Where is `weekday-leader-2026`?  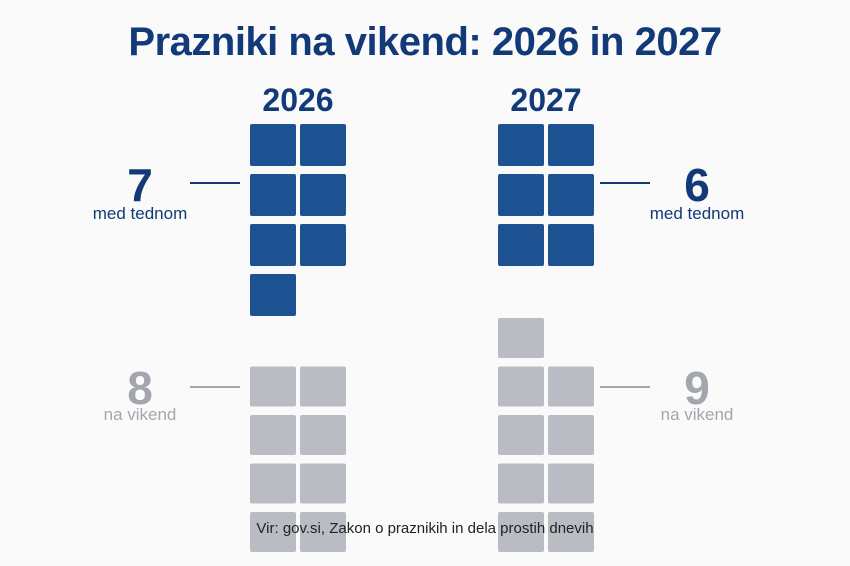 weekday-leader-2026 is located at coordinates (215, 183).